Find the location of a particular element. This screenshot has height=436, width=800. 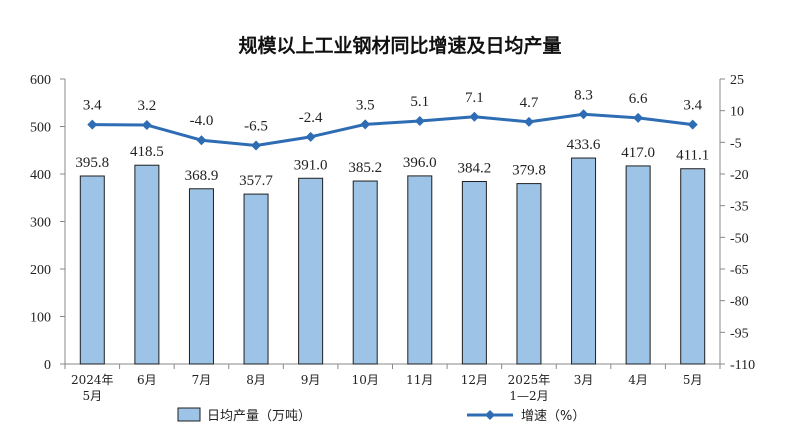

bar-data-label: 379.8 is located at coordinates (529, 171).